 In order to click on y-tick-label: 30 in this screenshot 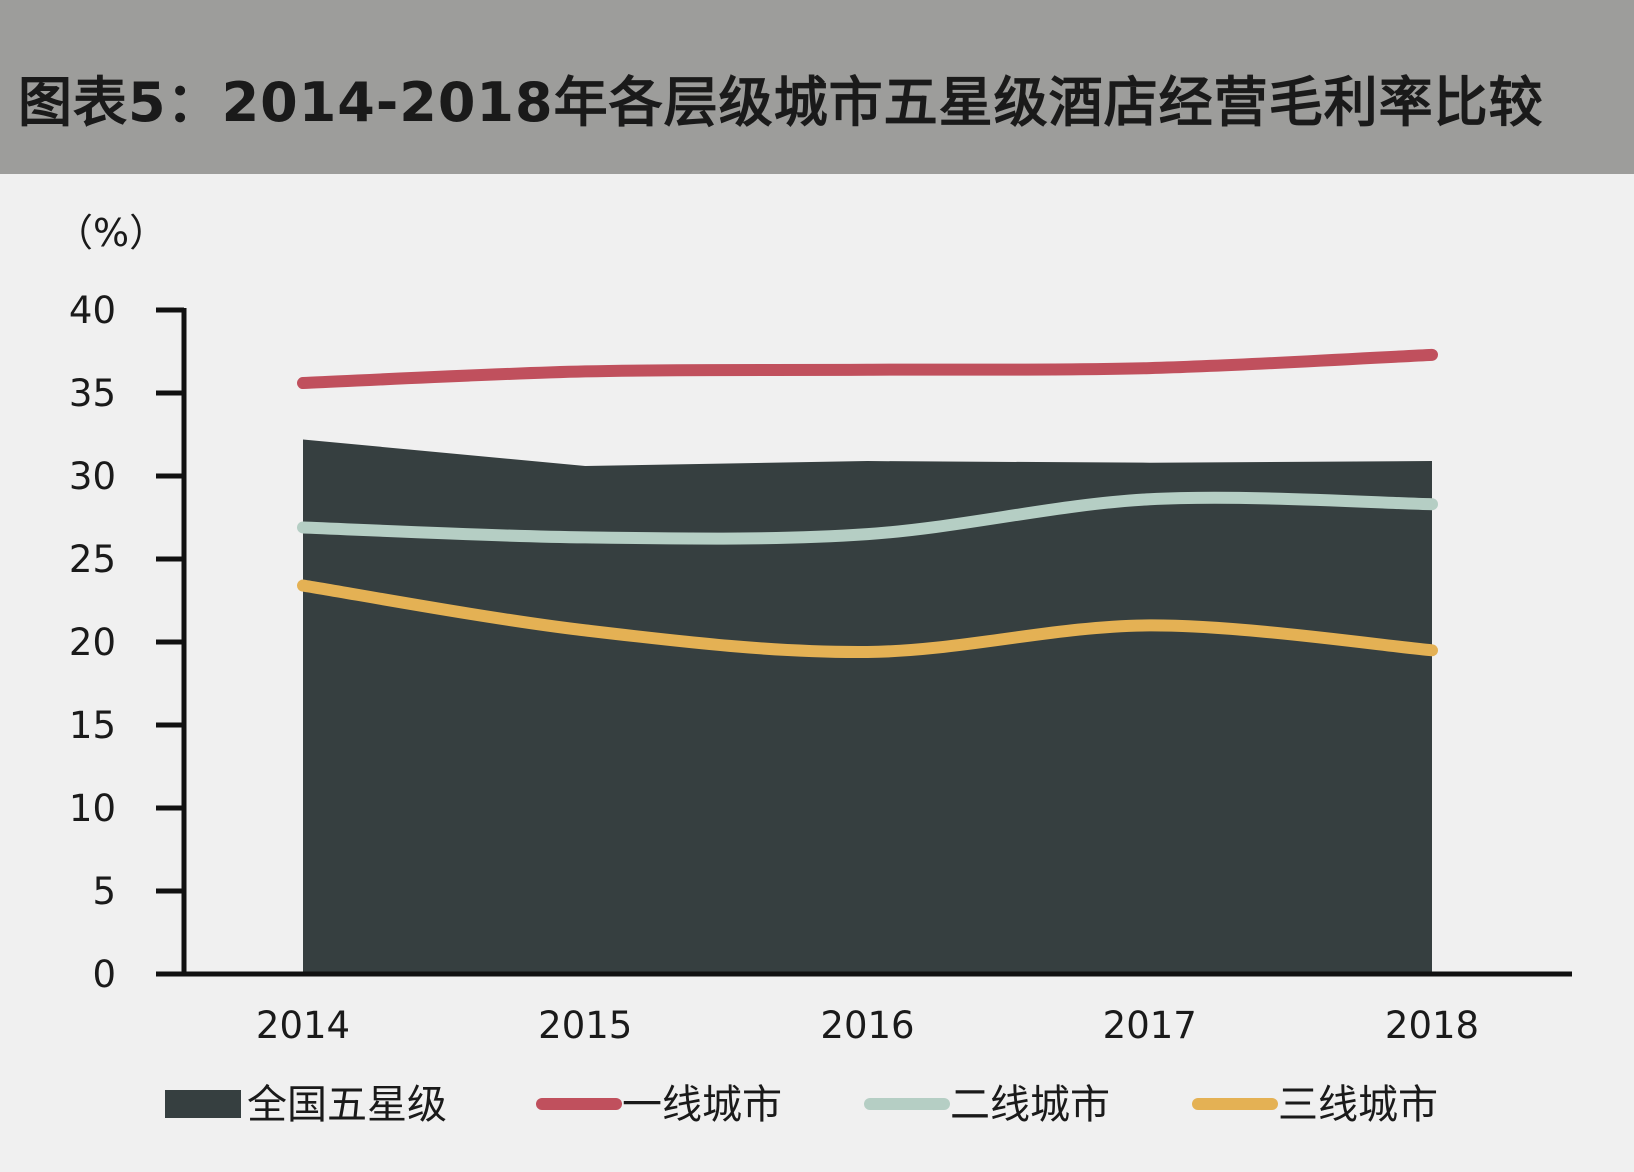, I will do `click(92, 476)`.